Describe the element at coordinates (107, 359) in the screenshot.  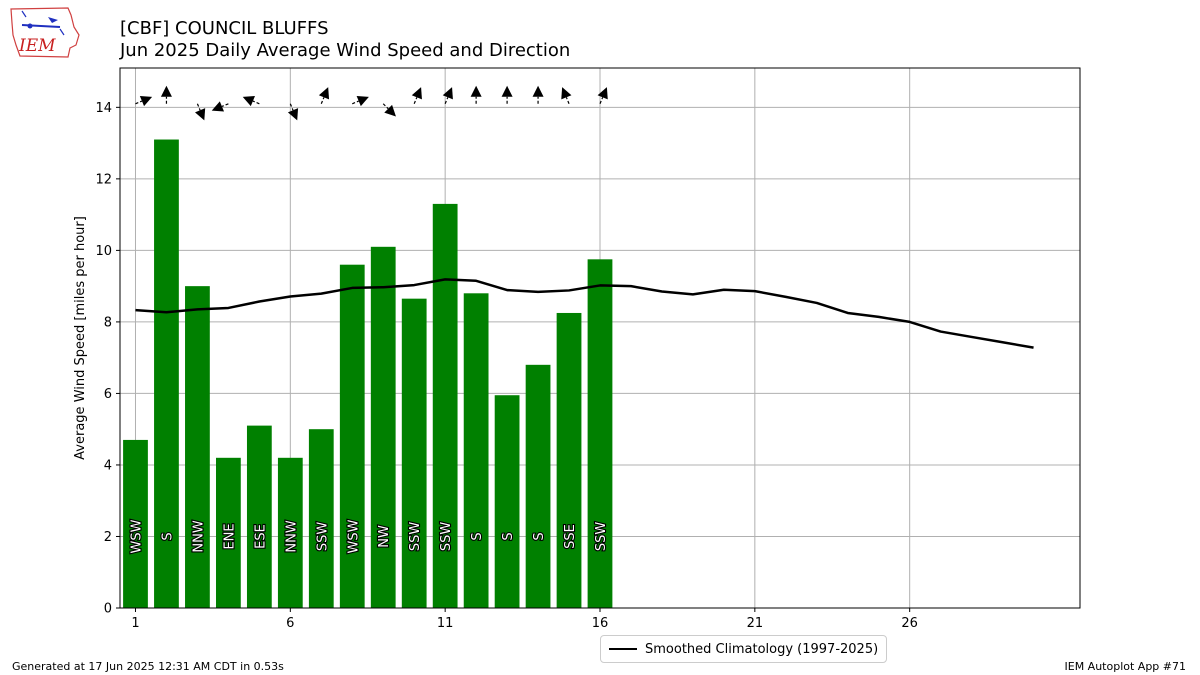
I see `y-axis-ticks: 0 2 4 6 8 10 12 14` at that location.